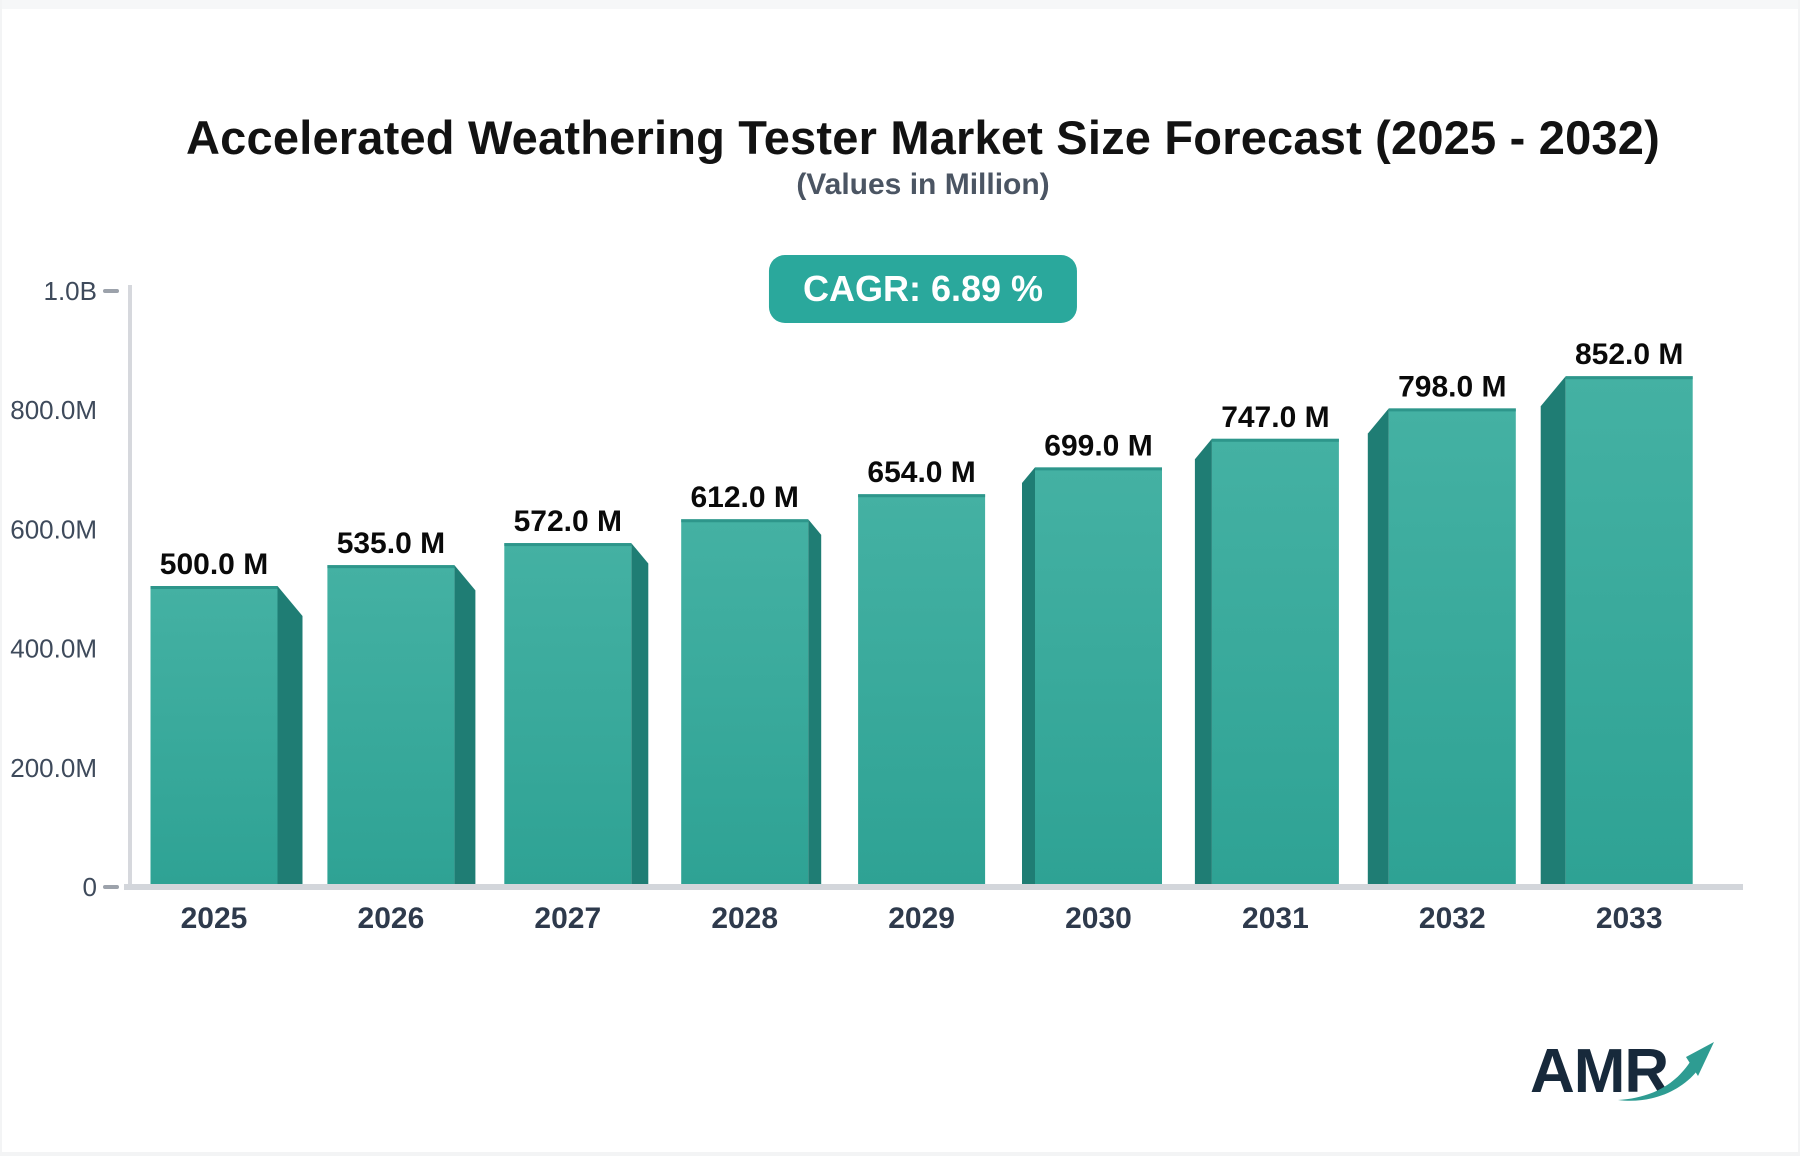  What do you see at coordinates (53, 410) in the screenshot?
I see `y-tick-800.0M: 800.0M` at bounding box center [53, 410].